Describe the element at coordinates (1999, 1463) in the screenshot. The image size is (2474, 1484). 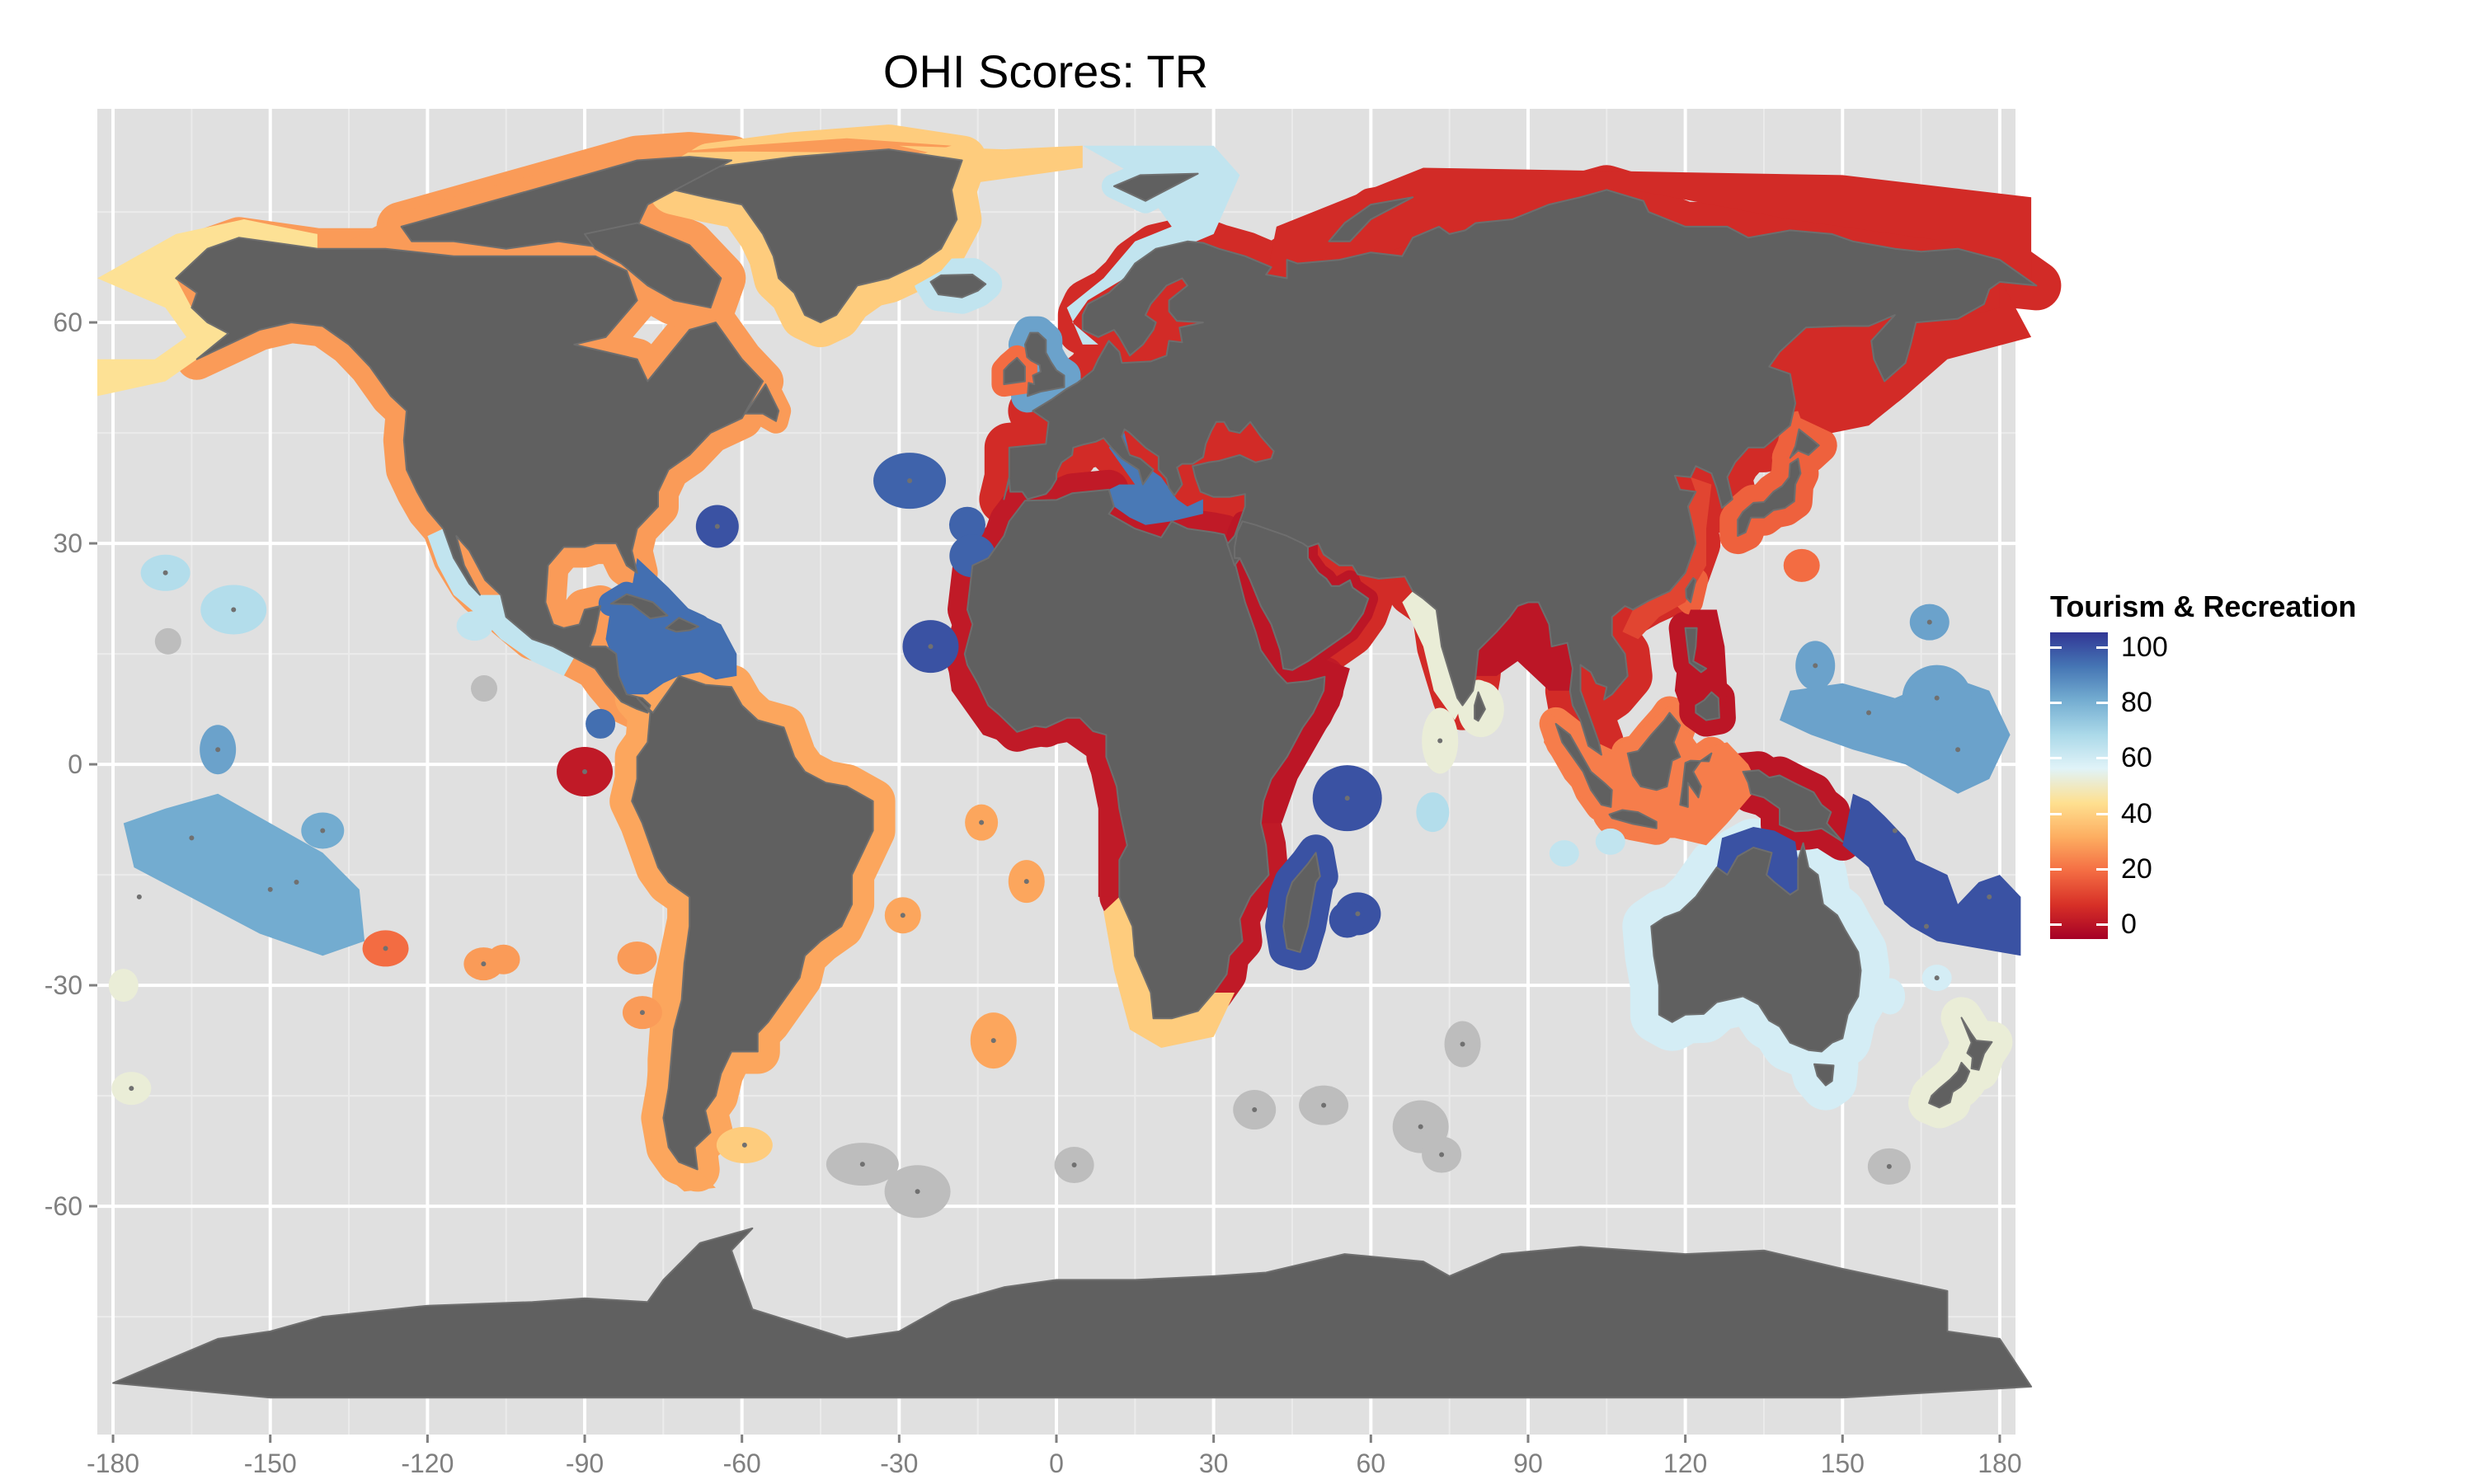
I see `x-tick-label: 180` at that location.